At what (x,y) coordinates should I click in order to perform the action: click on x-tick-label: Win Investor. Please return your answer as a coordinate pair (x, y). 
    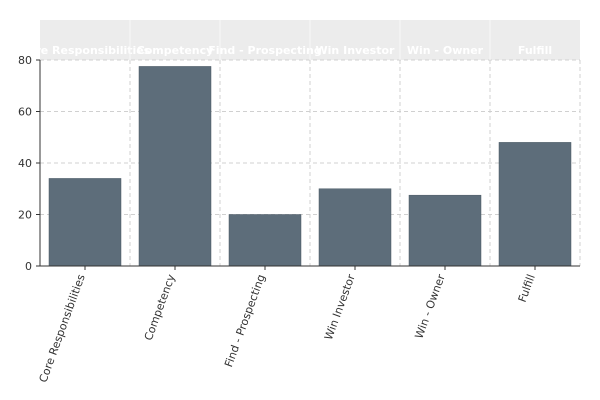
    Looking at the image, I should click on (340, 307).